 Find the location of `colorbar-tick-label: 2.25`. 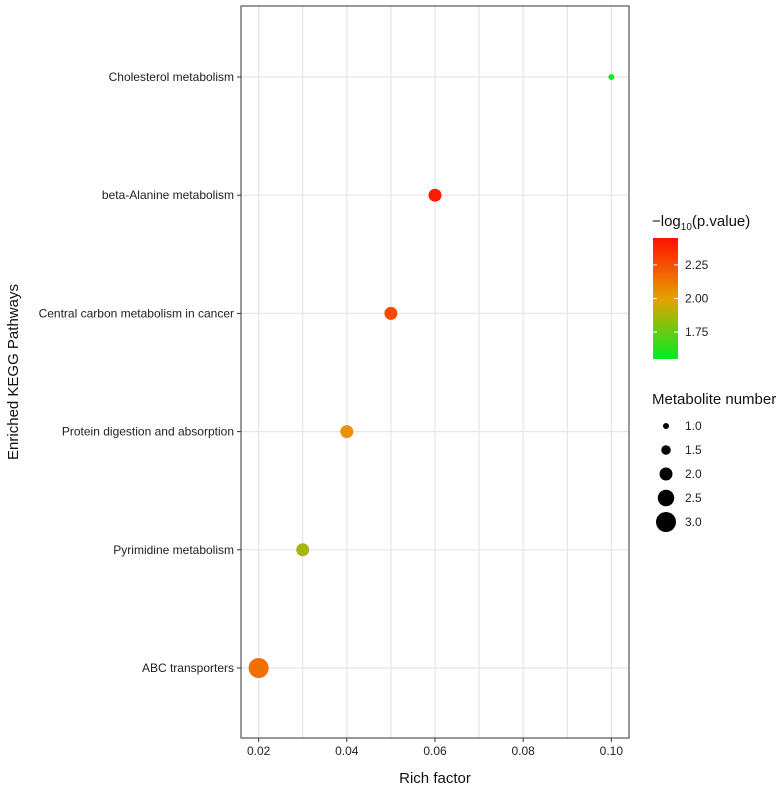

colorbar-tick-label: 2.25 is located at coordinates (697, 265).